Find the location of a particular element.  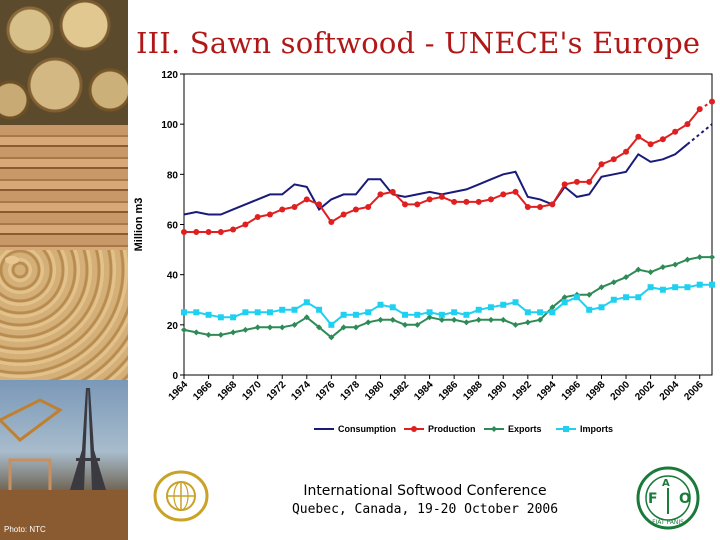

fao-letter-a: A is located at coordinates (666, 483).